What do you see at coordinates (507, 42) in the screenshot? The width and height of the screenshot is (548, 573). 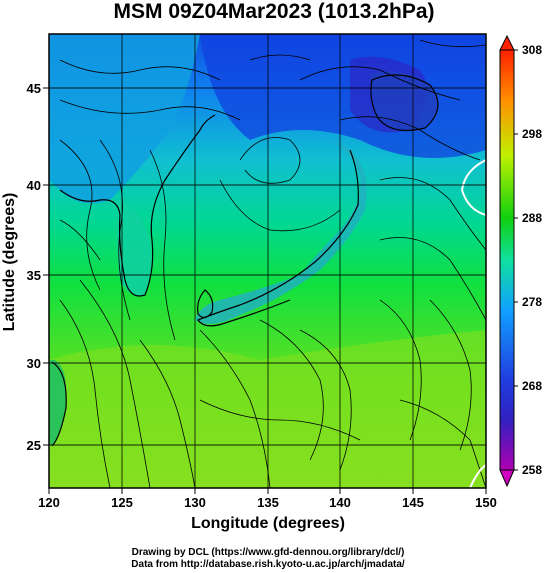 I see `colorbar-max-arrow` at bounding box center [507, 42].